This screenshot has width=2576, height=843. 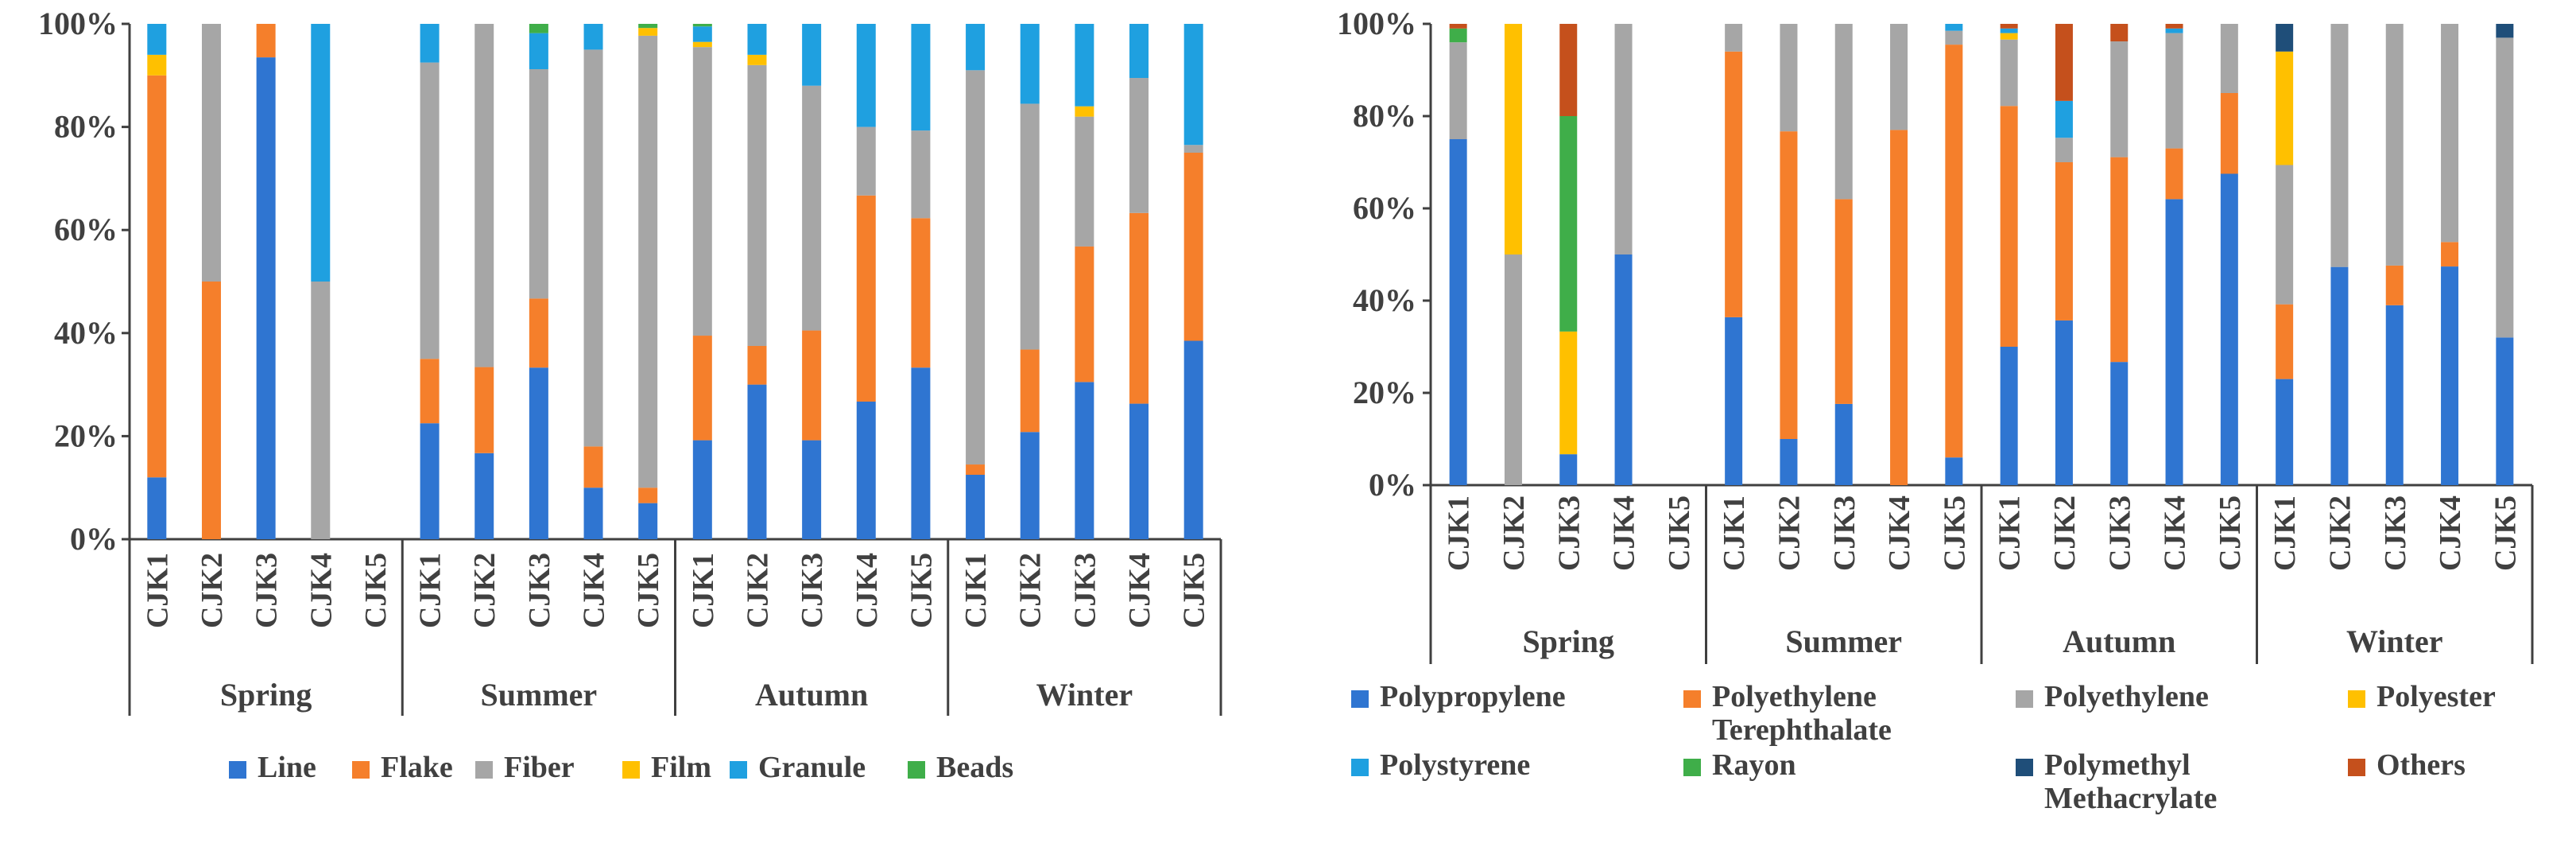 I want to click on season-label: Autumn, so click(x=2119, y=641).